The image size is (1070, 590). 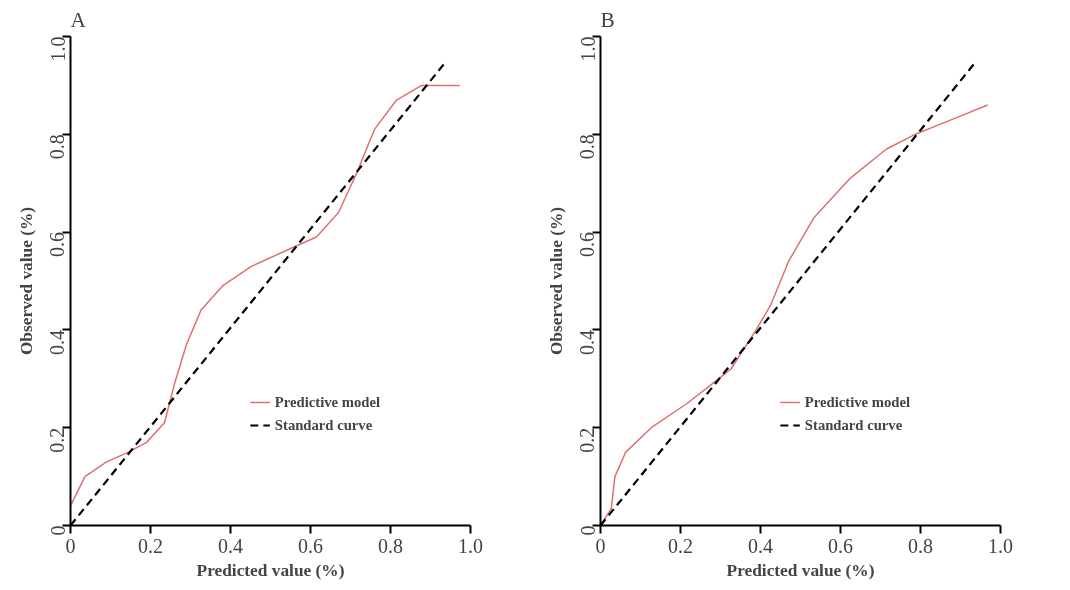 What do you see at coordinates (78, 19) in the screenshot?
I see `chart-title: A` at bounding box center [78, 19].